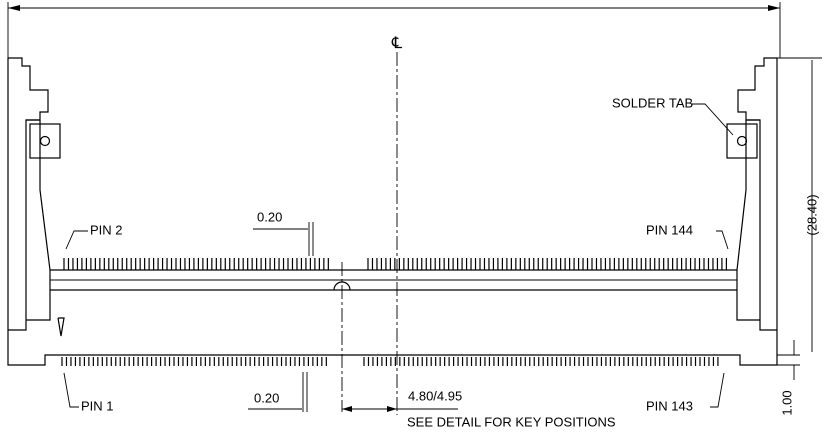 This screenshot has height=434, width=825. I want to click on note-text: SEE DETAIL FOR KEY POSITIONS, so click(511, 421).